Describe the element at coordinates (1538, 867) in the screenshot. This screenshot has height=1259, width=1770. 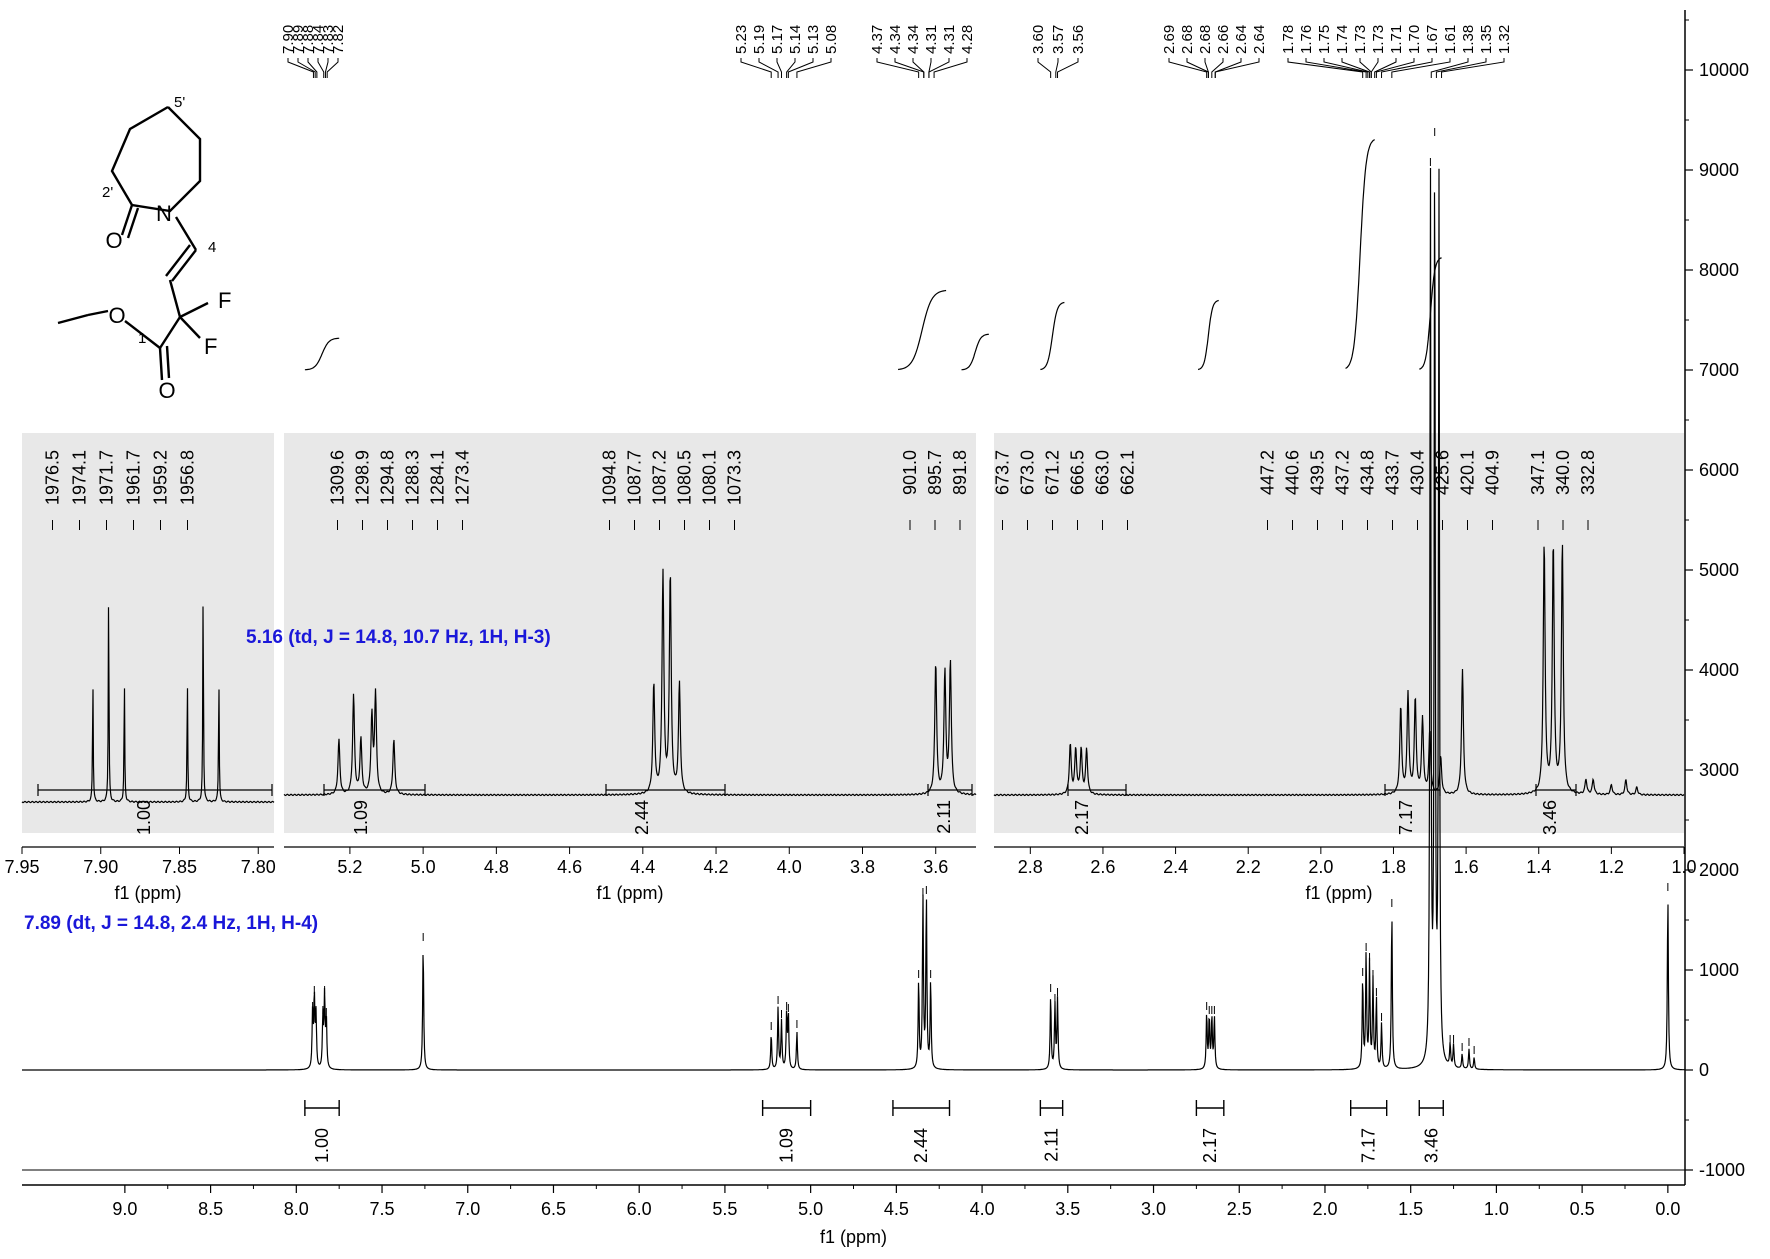
I see `inset-2-tick-label-7: 1.4` at that location.